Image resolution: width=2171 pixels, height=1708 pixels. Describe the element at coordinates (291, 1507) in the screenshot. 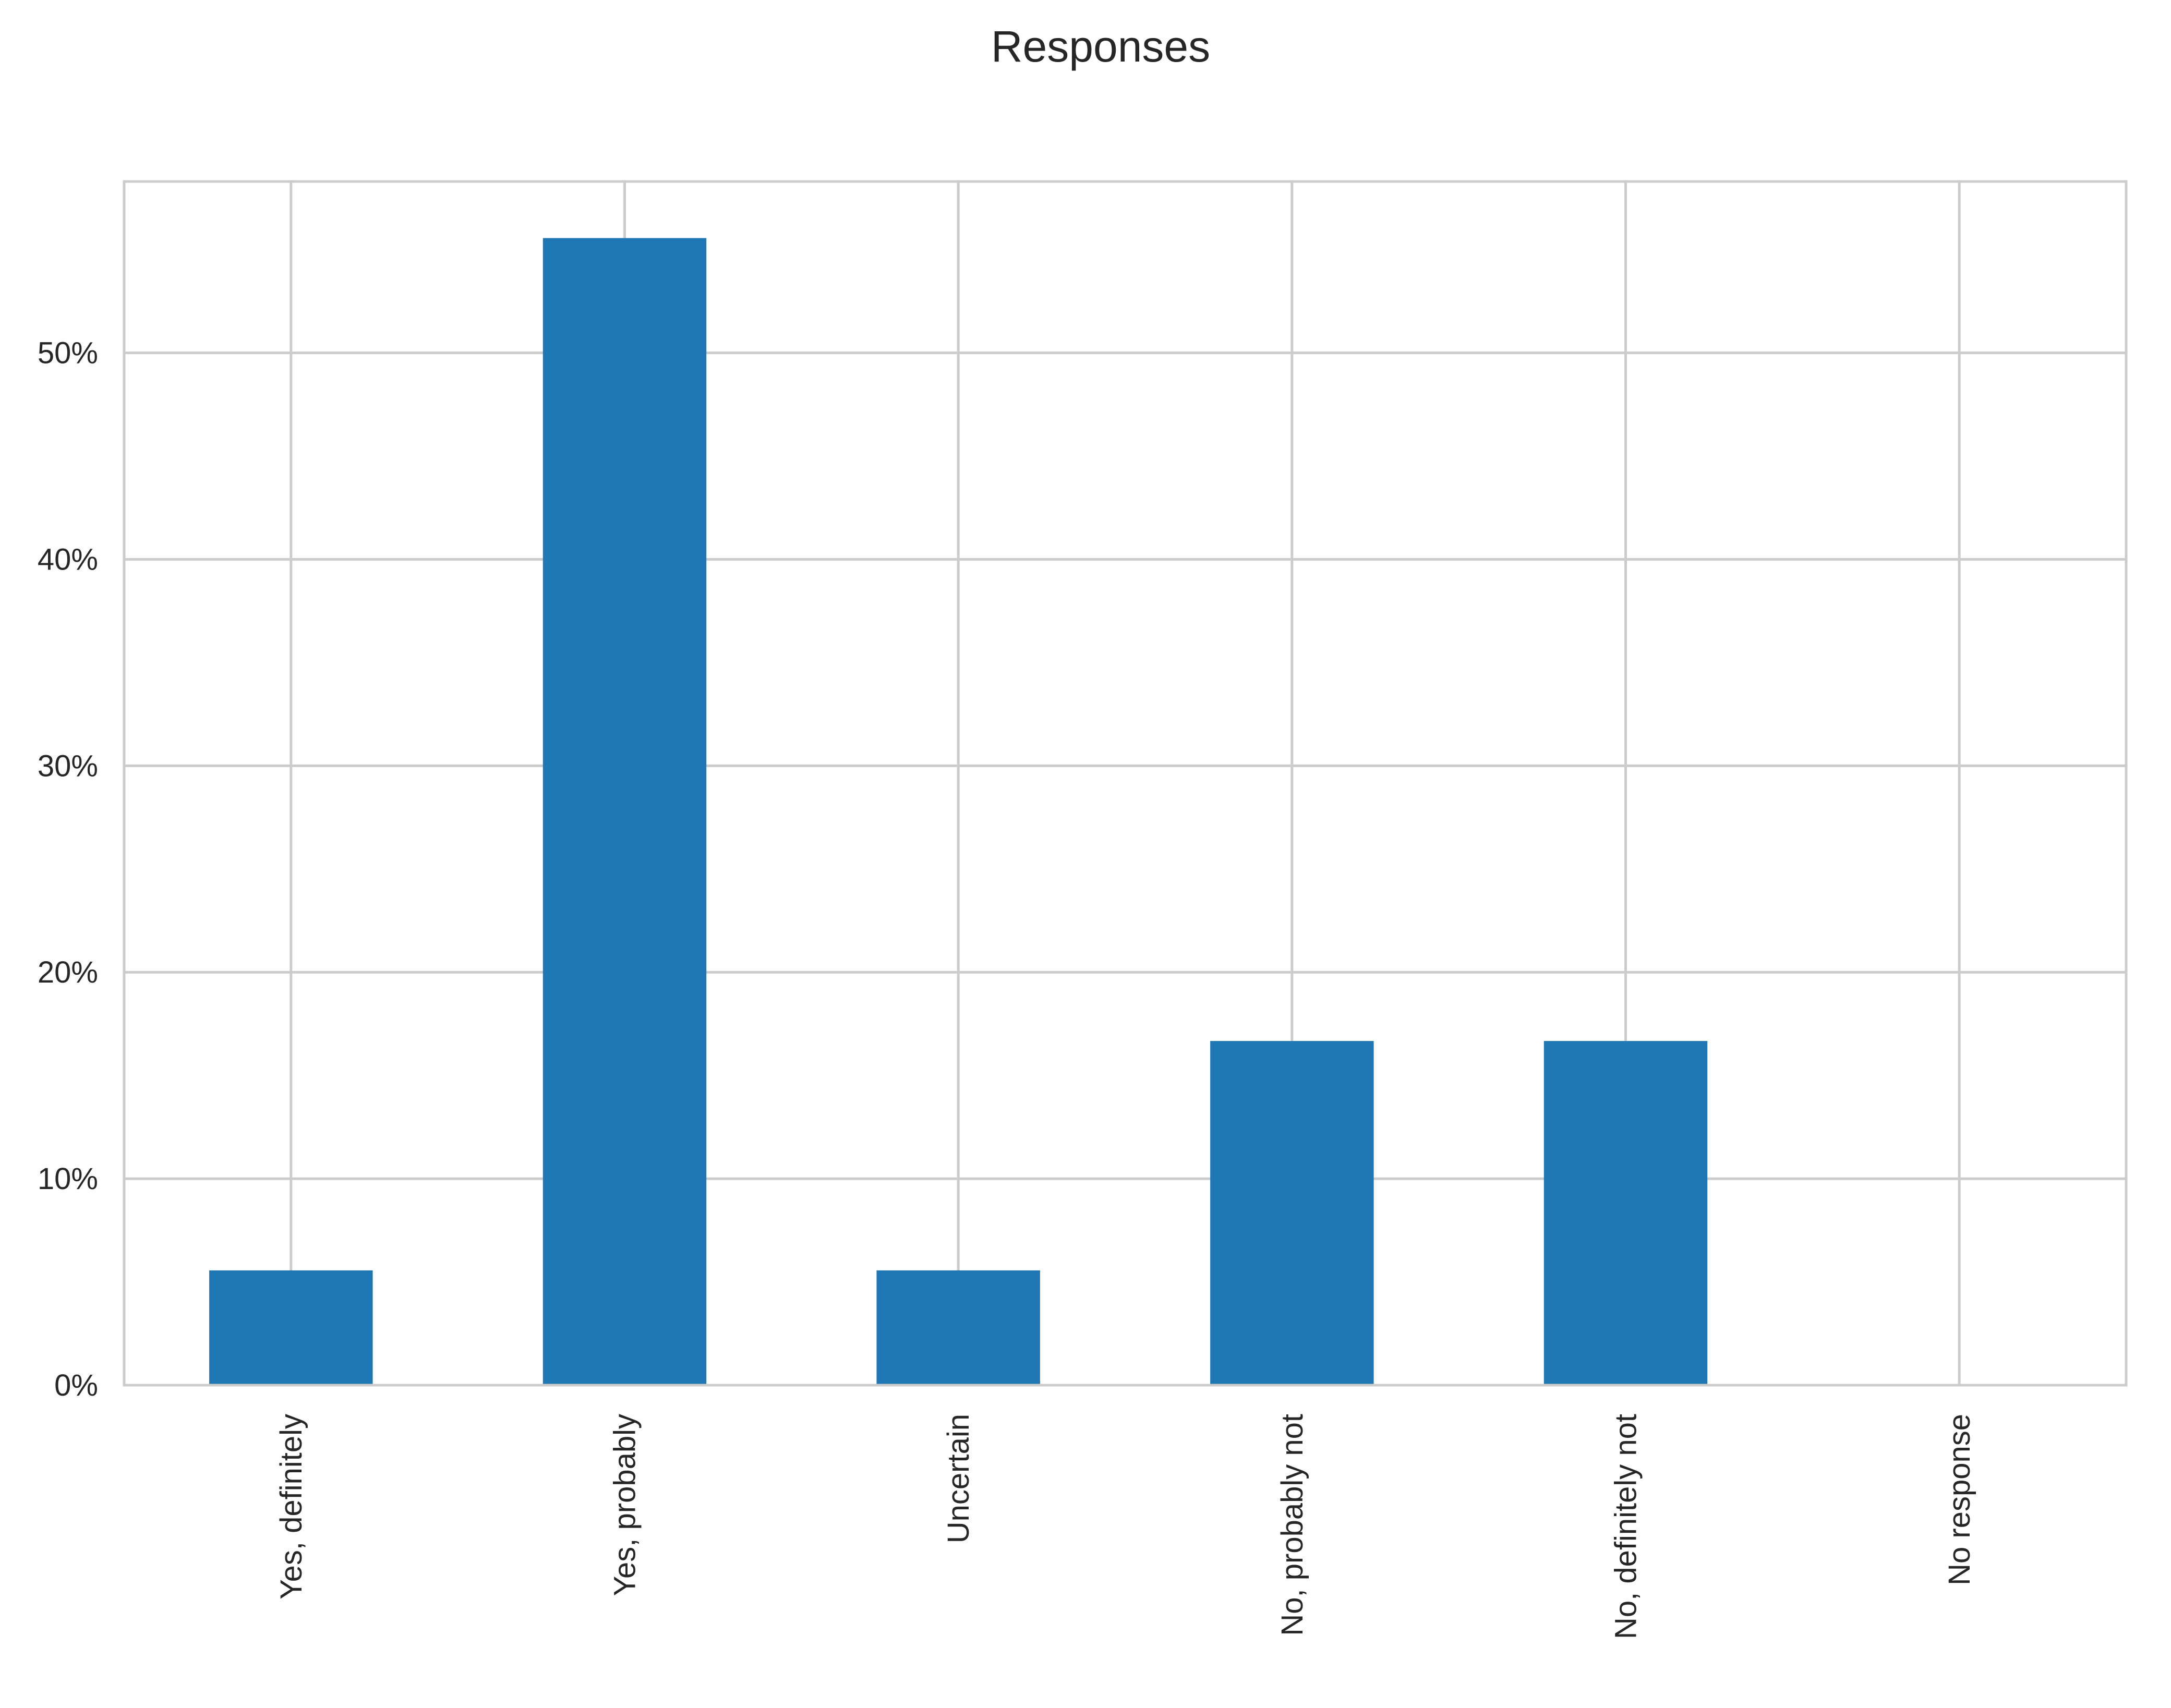

I see `x-tick-label: Yes, definitely` at that location.